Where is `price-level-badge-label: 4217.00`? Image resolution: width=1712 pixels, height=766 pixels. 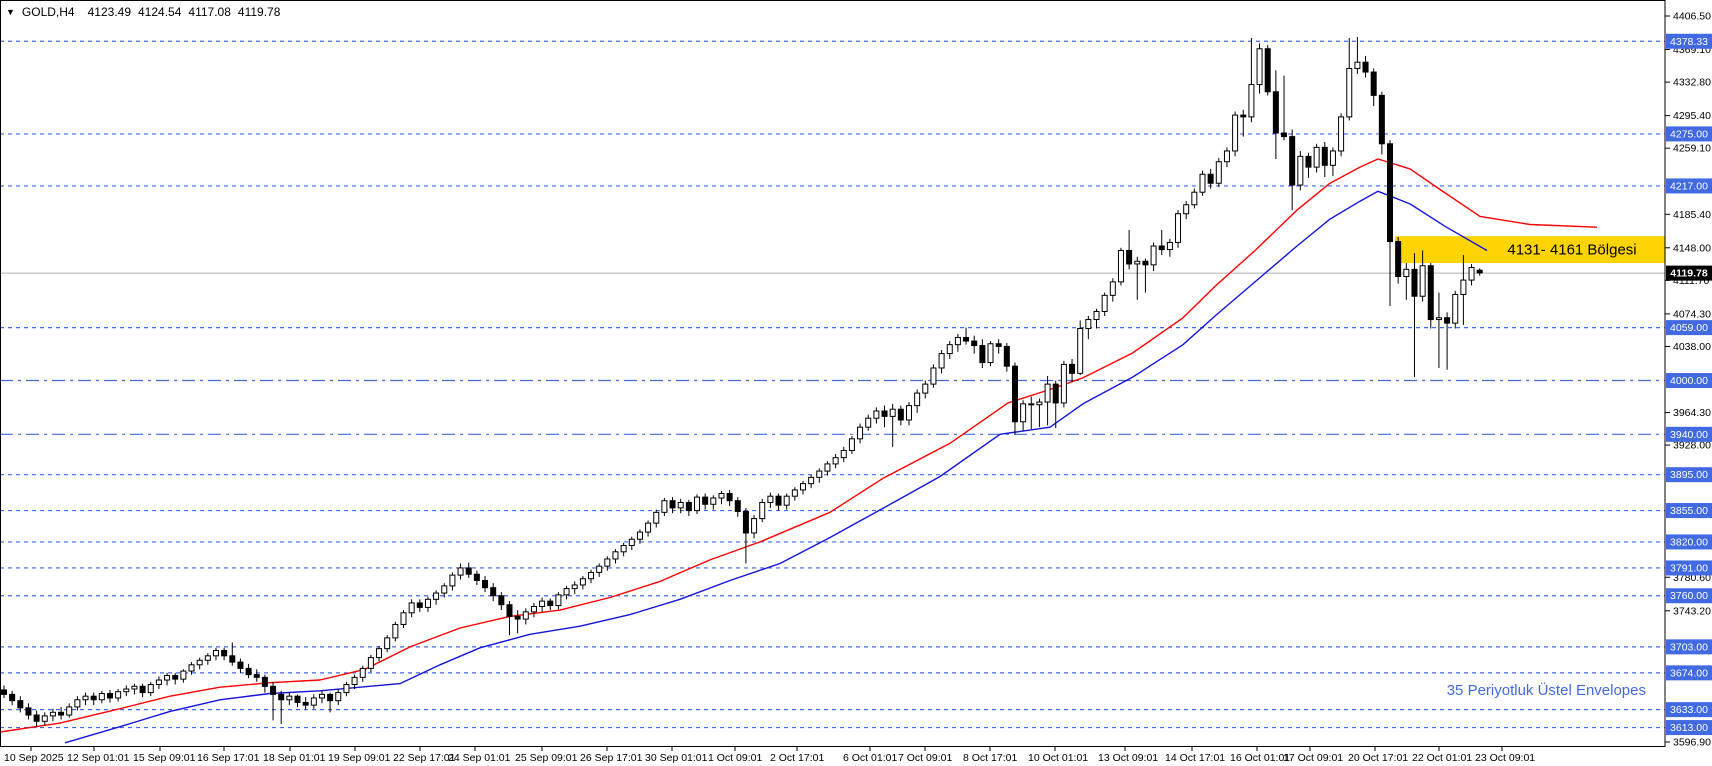 price-level-badge-label: 4217.00 is located at coordinates (1689, 186).